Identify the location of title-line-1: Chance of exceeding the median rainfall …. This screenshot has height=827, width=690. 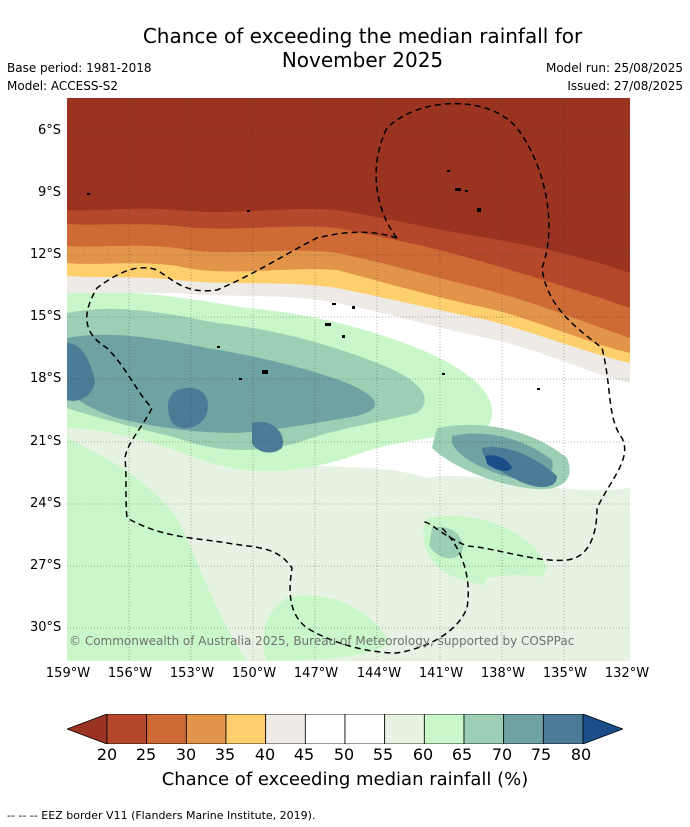
(362, 36).